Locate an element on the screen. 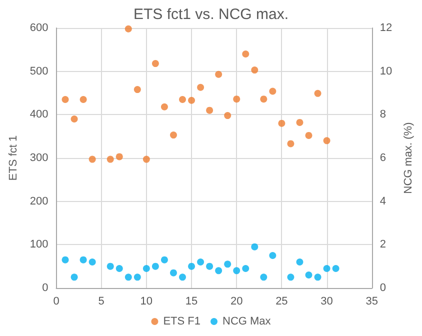  y-tick-label: 400 is located at coordinates (39, 114).